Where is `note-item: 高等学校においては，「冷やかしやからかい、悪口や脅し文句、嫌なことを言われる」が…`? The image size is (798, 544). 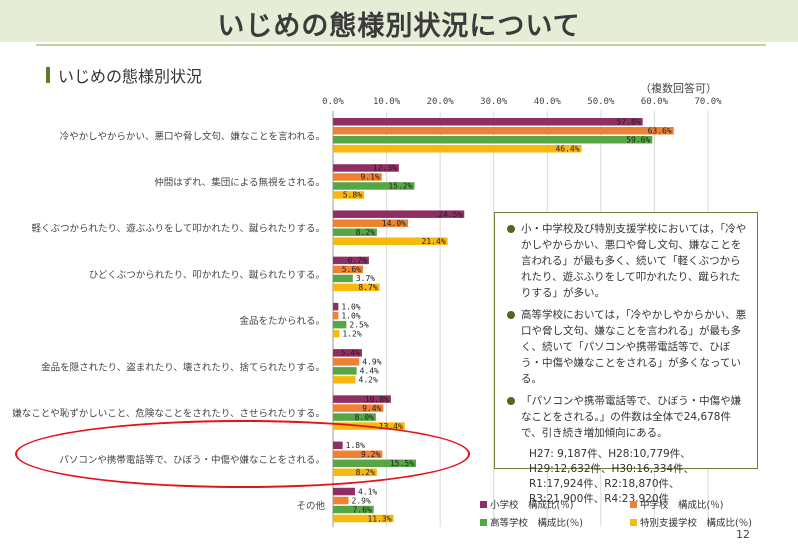 note-item: 高等学校においては，「冷やかしやからかい、悪口や脅し文句、嫌なことを言われる」が… is located at coordinates (627, 347).